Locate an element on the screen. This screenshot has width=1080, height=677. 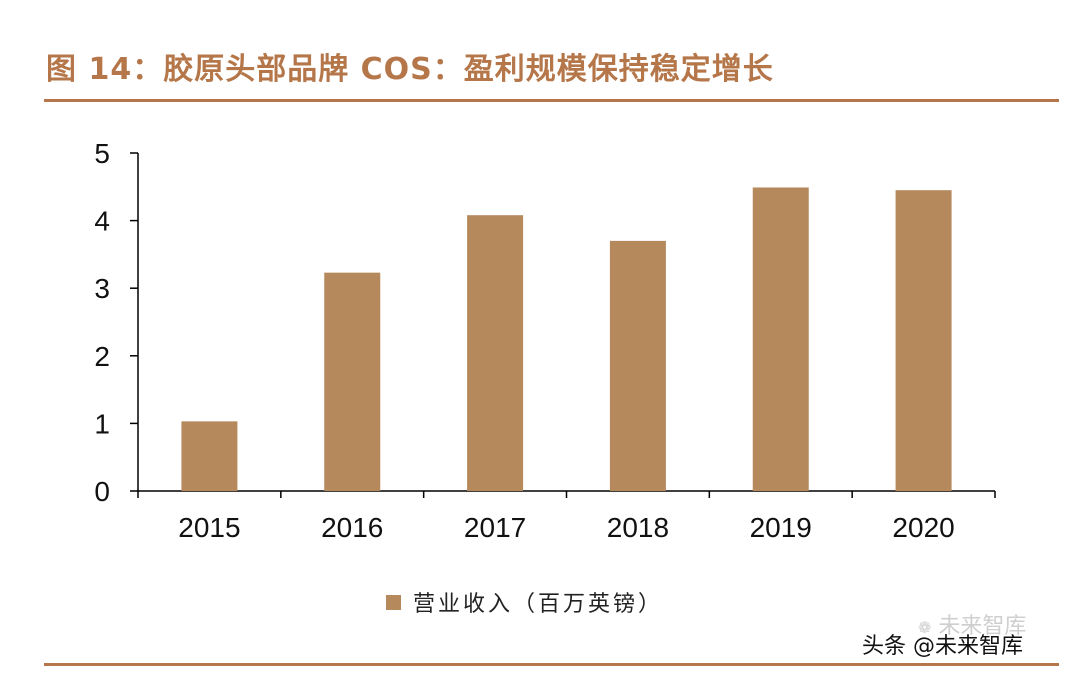
x-tick-label: 2015 is located at coordinates (209, 527).